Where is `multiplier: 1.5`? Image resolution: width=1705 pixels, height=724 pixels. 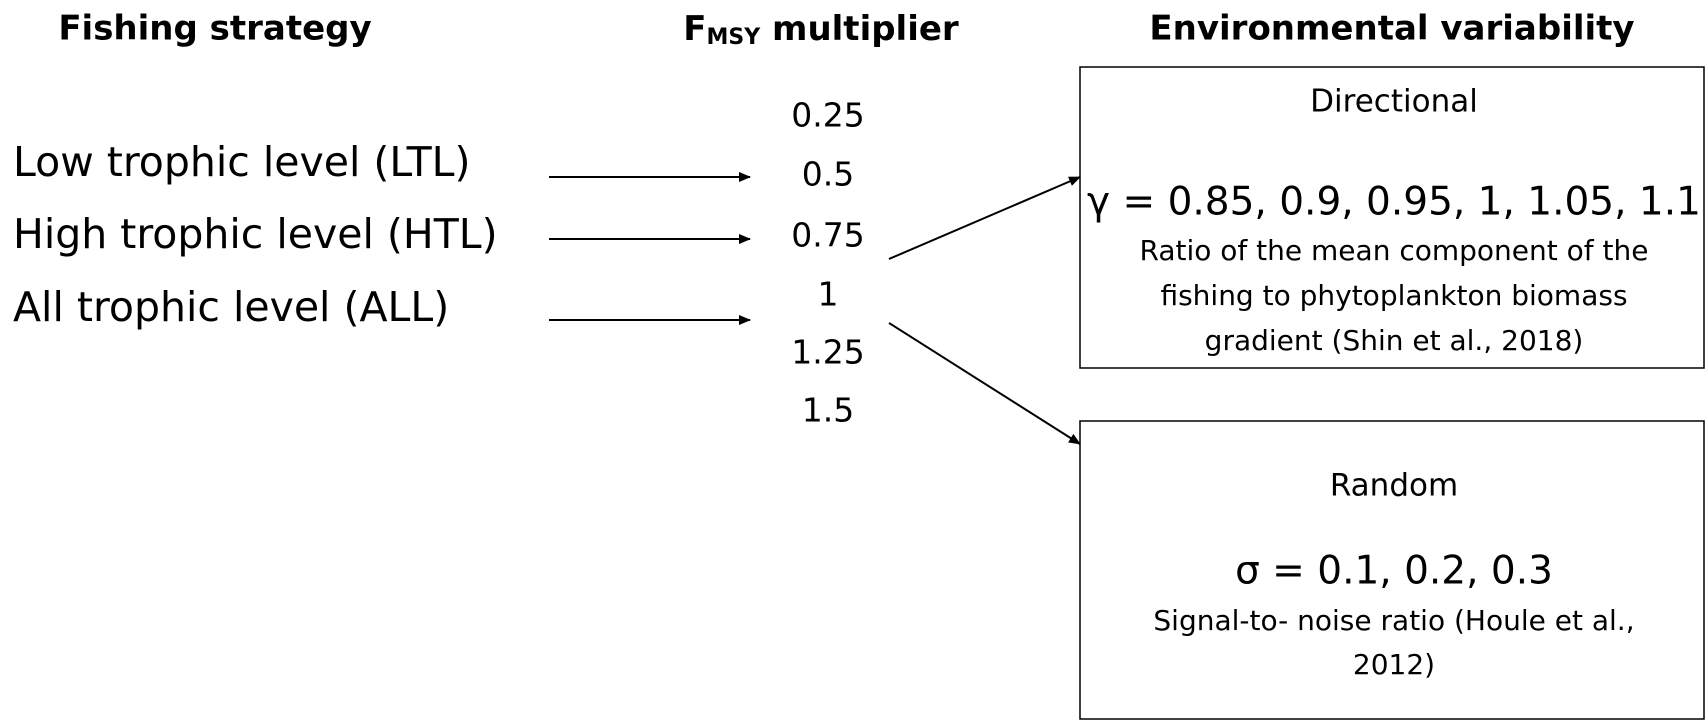 multiplier: 1.5 is located at coordinates (828, 410).